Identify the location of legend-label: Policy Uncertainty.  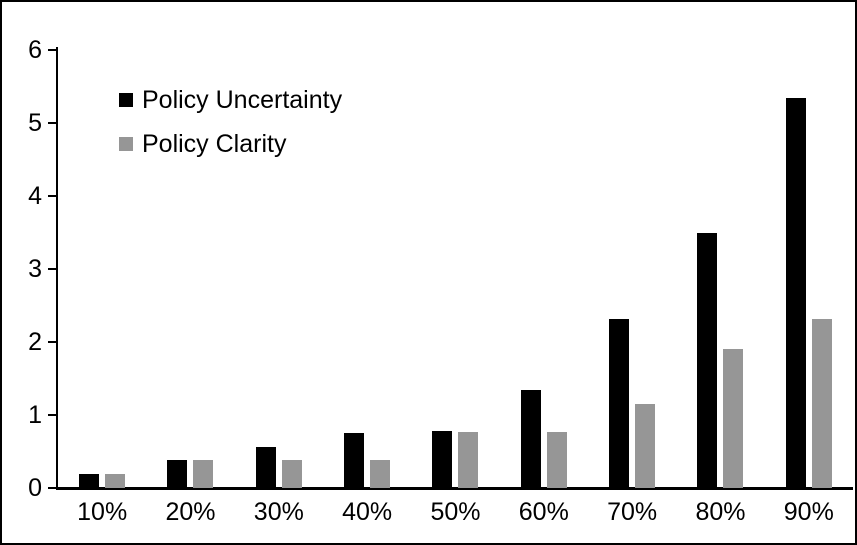
(242, 100).